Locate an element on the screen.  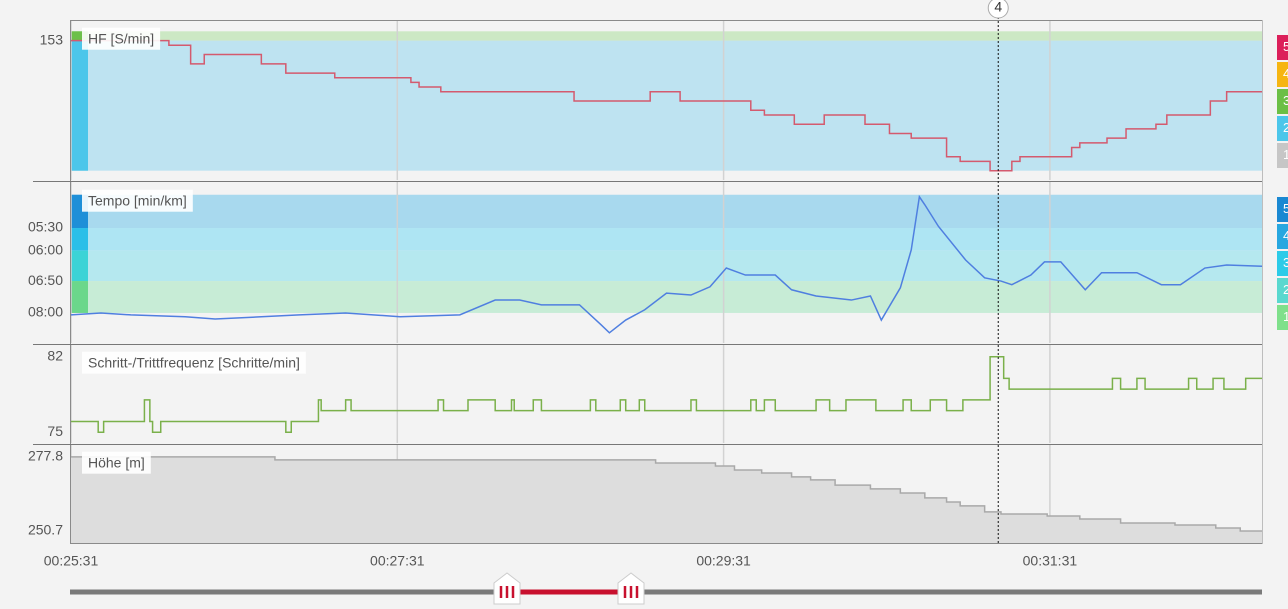
panel-title: Höhe [m] is located at coordinates (116, 463).